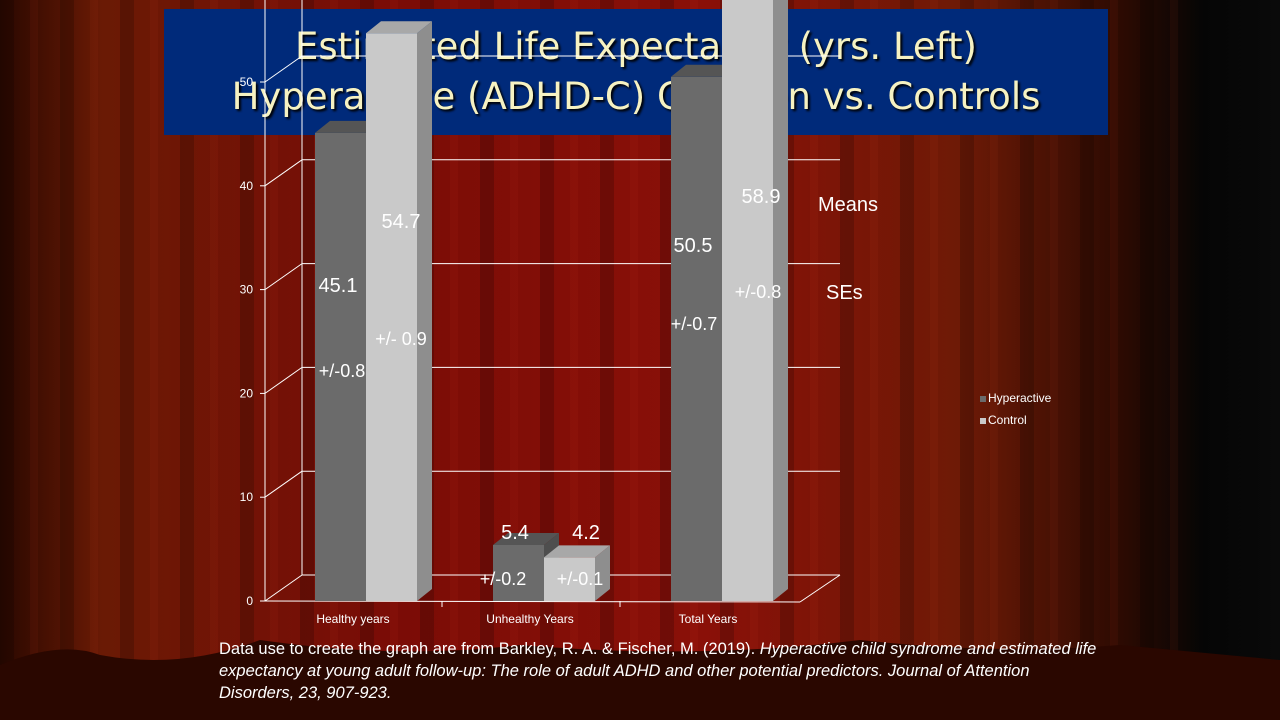 This screenshot has height=720, width=1280. Describe the element at coordinates (249, 601) in the screenshot. I see `y-tick-label: 0` at that location.